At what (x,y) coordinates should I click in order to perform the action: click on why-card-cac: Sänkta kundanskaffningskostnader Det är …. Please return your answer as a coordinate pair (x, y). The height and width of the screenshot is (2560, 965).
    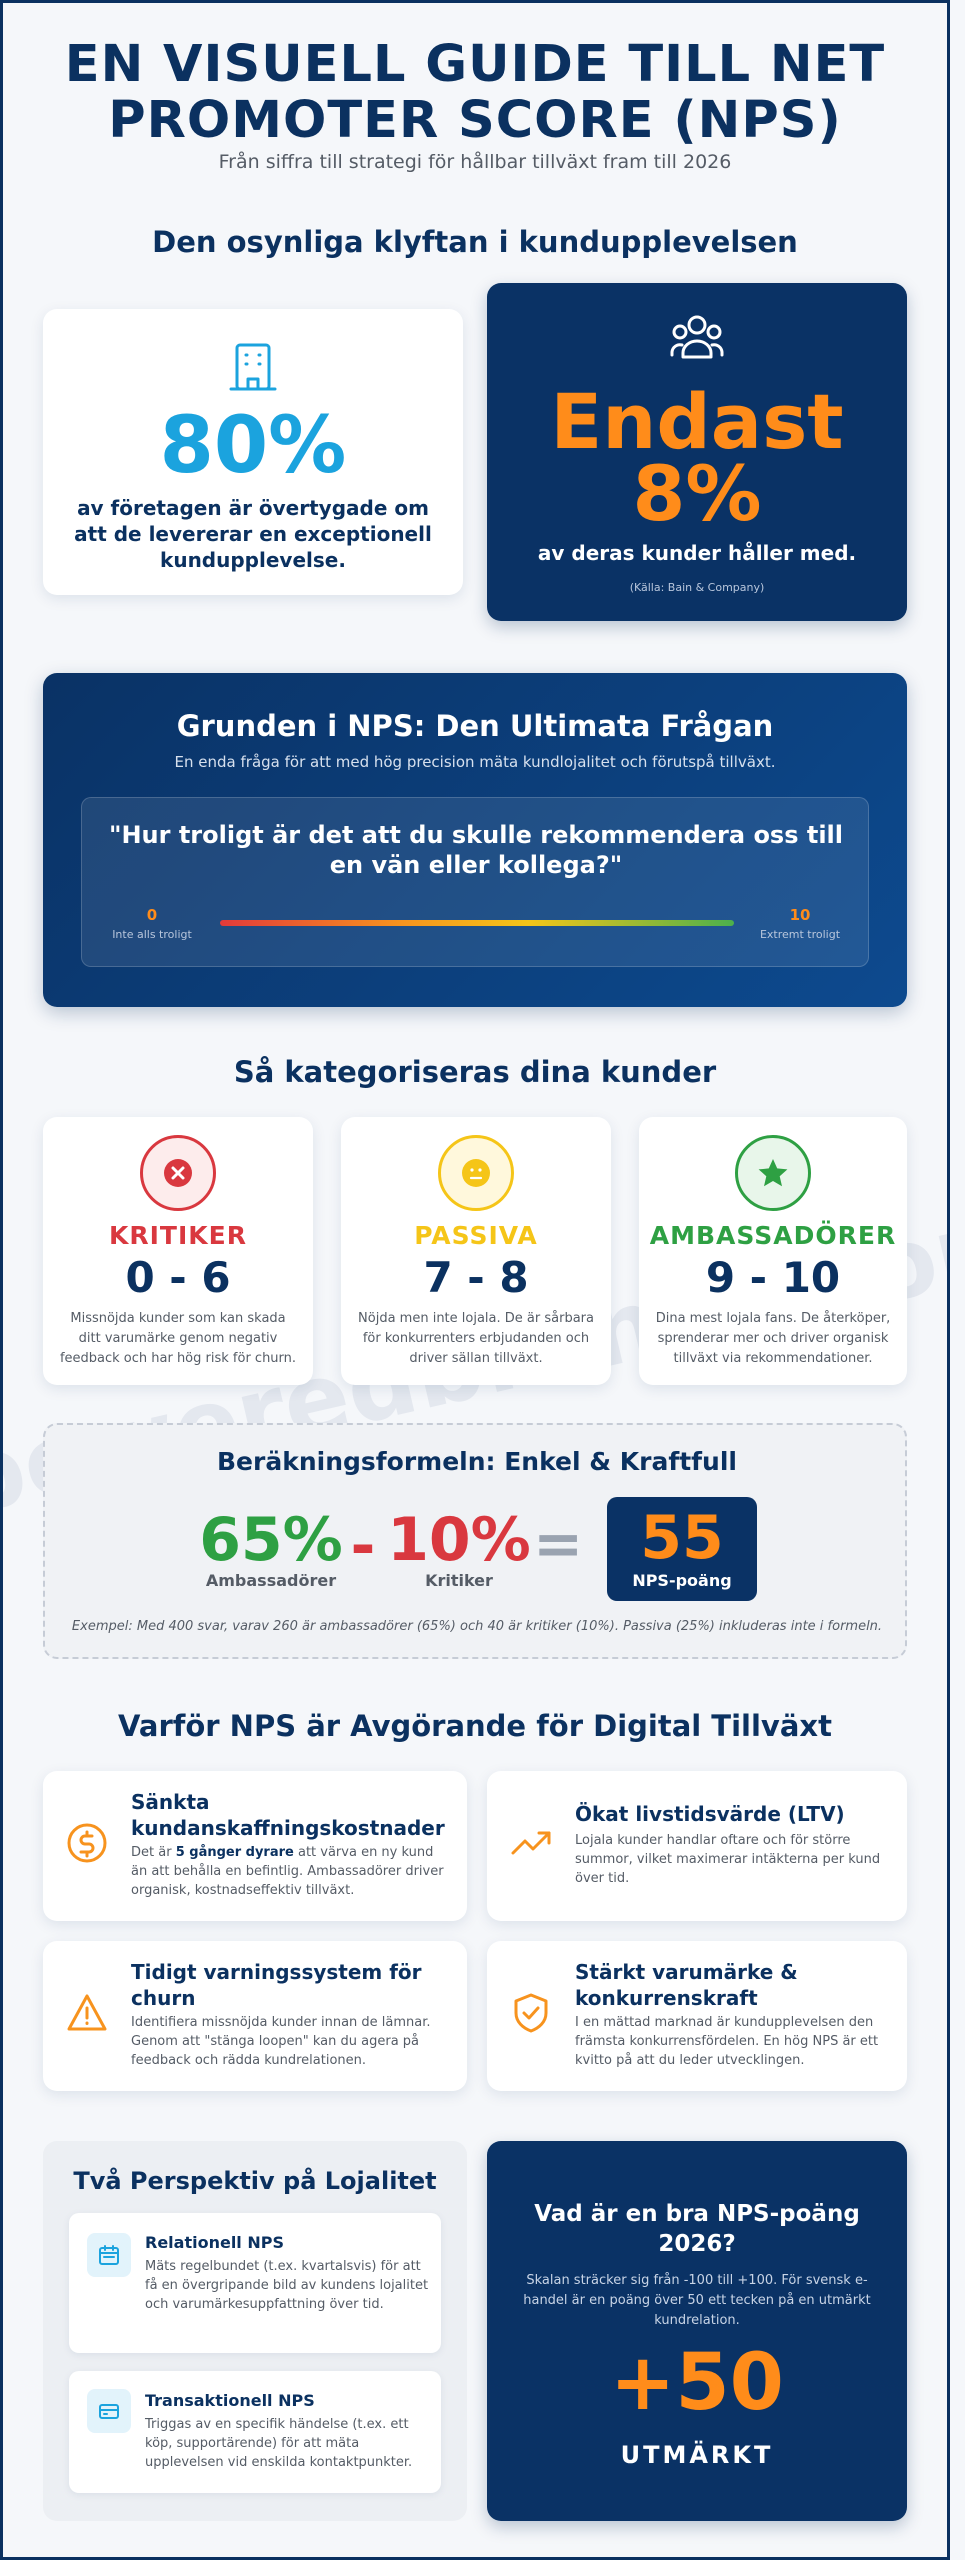
    Looking at the image, I should click on (255, 1846).